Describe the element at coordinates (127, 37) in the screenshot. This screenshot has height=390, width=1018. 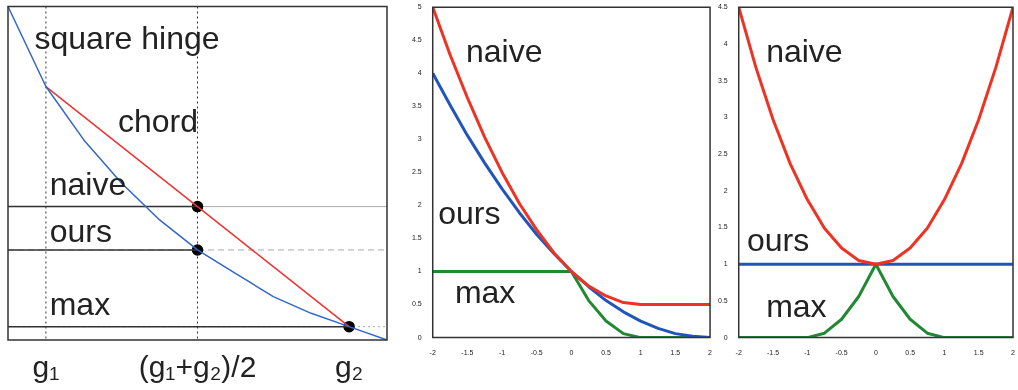
I see `series-label: square hinge` at that location.